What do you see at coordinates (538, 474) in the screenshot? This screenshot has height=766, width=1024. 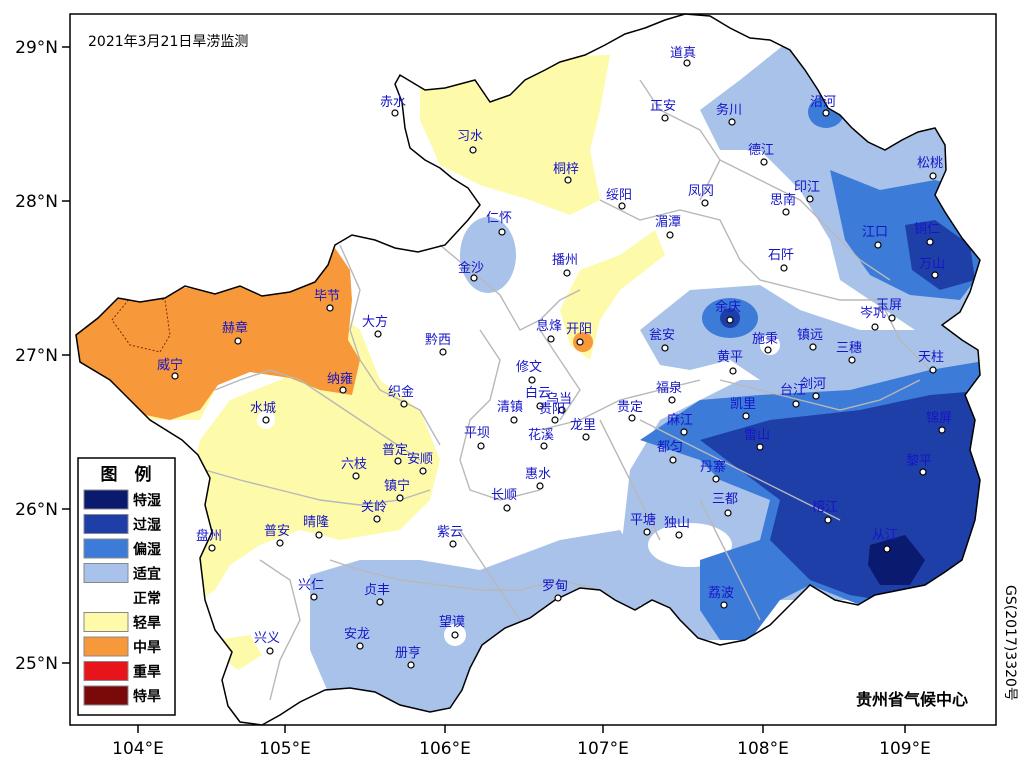 I see `city-label: 惠水` at bounding box center [538, 474].